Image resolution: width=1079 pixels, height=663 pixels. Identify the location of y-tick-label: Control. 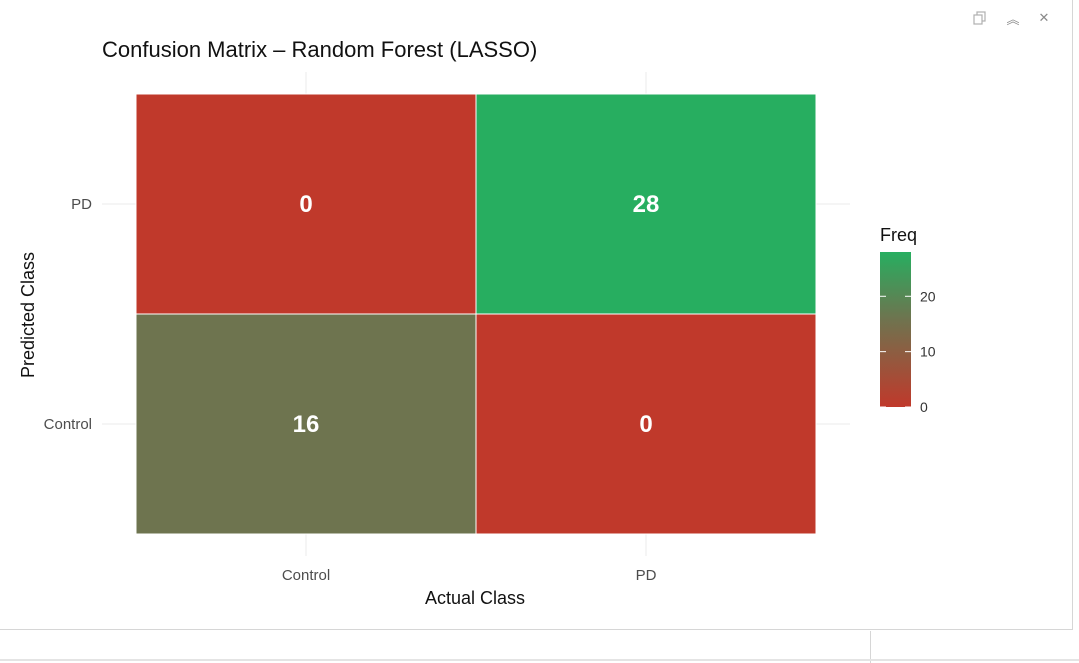
(68, 424).